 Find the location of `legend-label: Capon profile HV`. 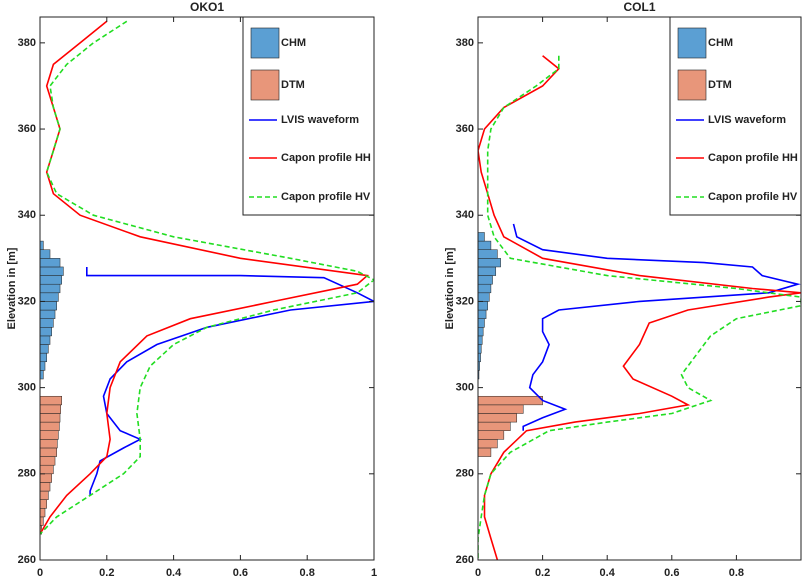

legend-label: Capon profile HV is located at coordinates (753, 197).